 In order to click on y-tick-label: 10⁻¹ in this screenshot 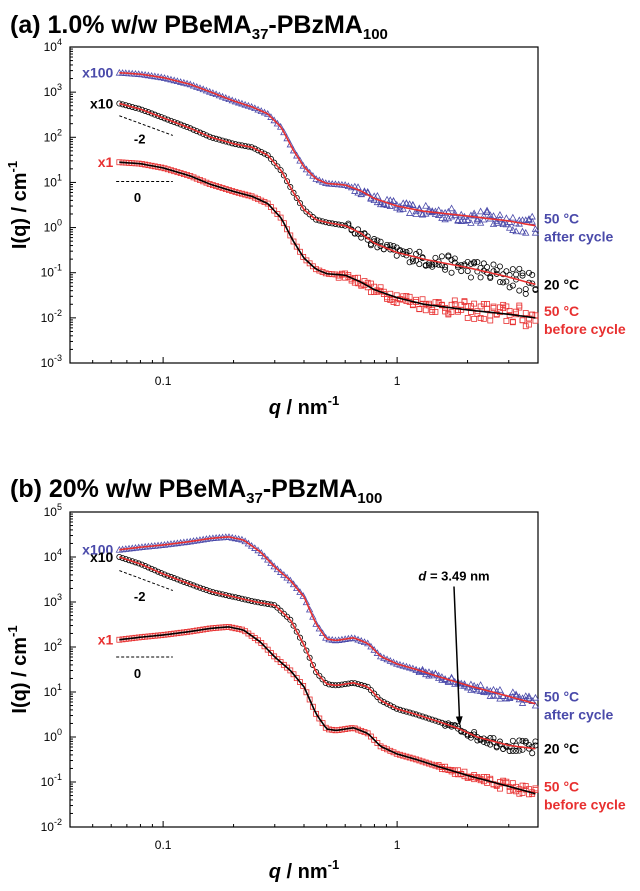, I will do `click(51, 271)`.